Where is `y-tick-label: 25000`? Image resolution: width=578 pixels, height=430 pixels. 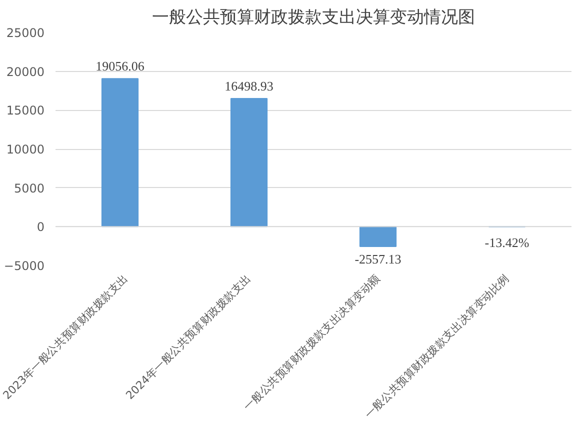 y-tick-label: 25000 is located at coordinates (25, 33).